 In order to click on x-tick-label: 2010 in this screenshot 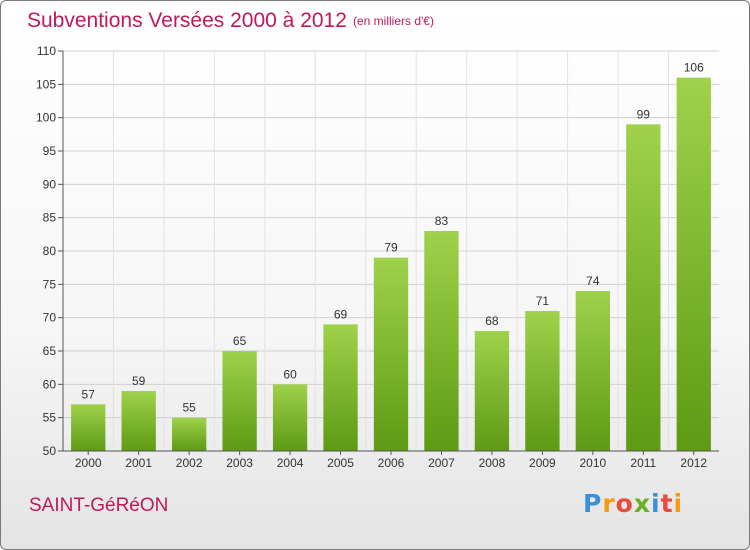, I will do `click(592, 463)`.